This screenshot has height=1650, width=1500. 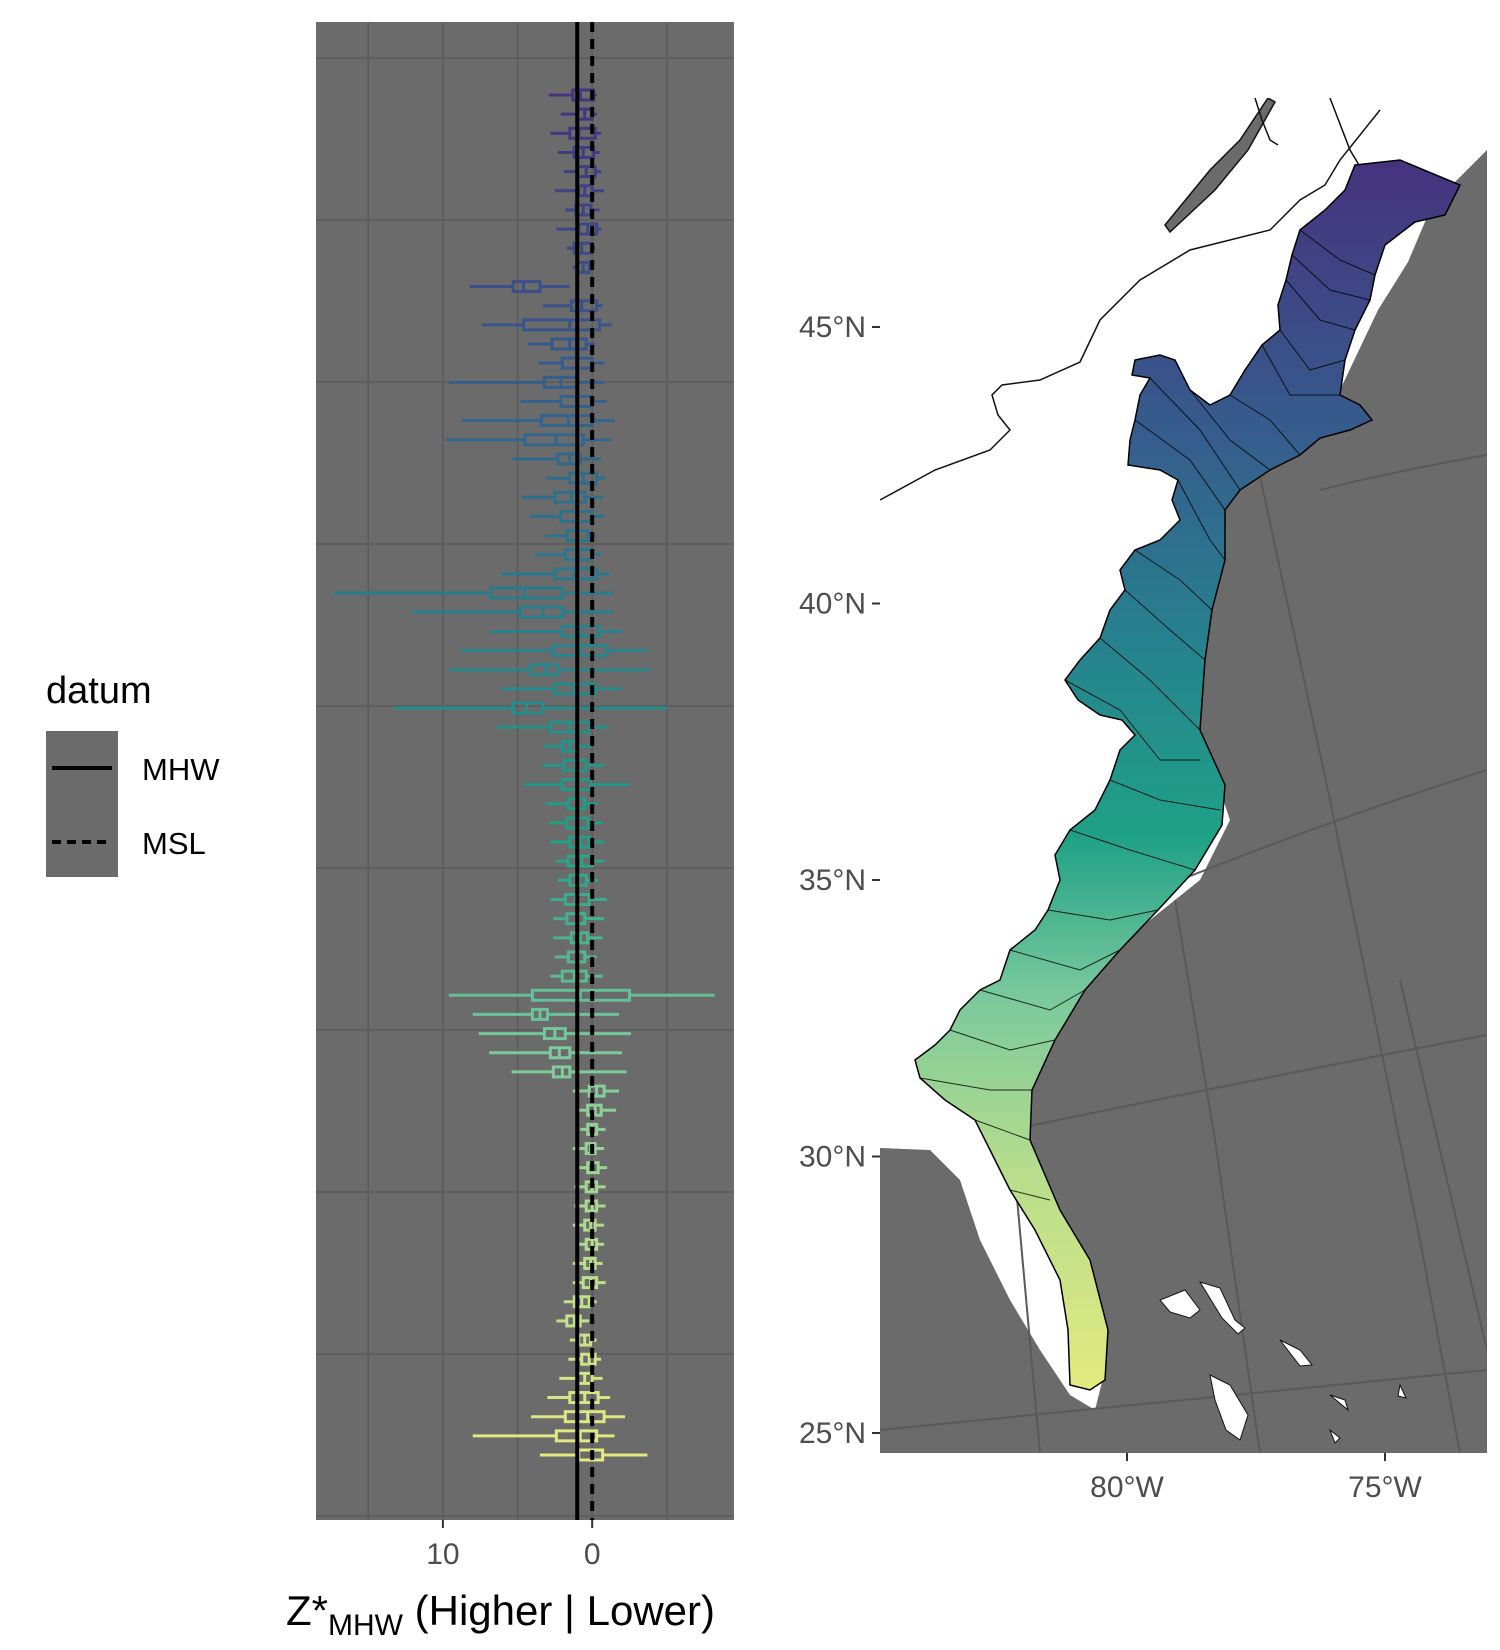 I want to click on x-axis-title: Z*MHW (Higher | Lower), so click(x=500, y=1614).